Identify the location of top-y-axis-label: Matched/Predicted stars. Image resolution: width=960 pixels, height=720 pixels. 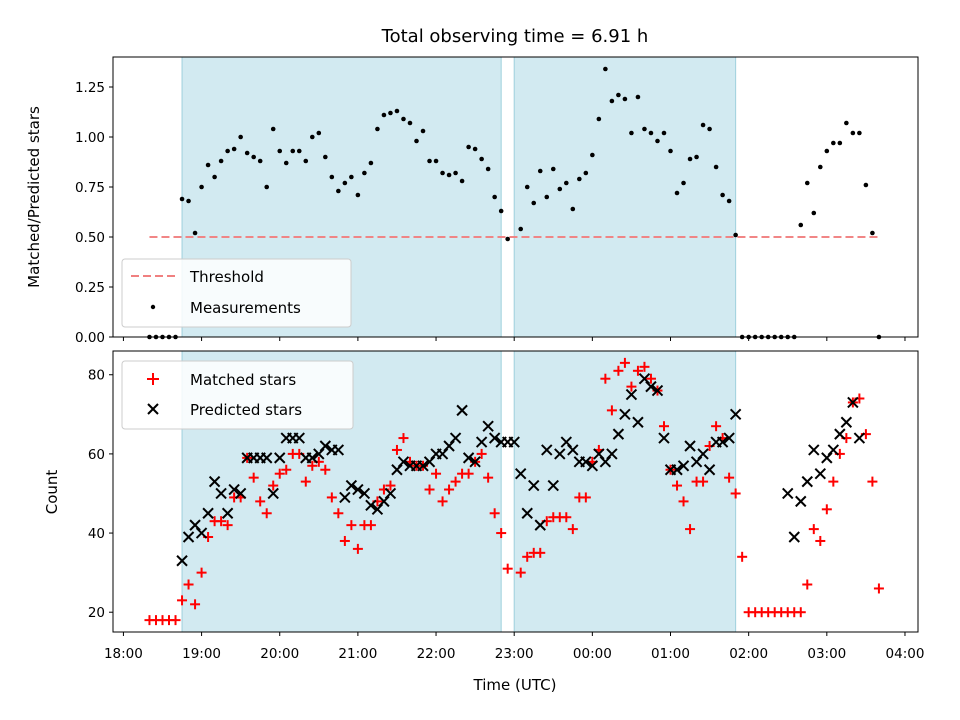
(34, 197).